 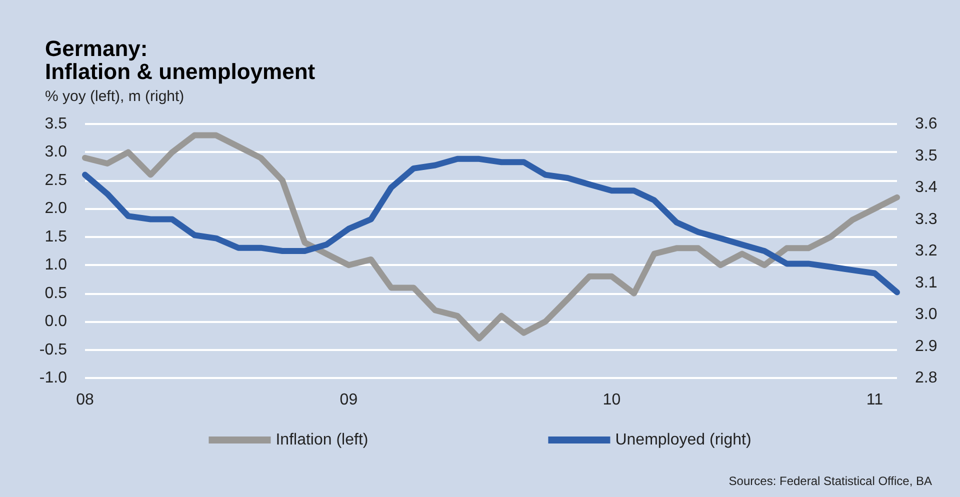 What do you see at coordinates (926, 187) in the screenshot?
I see `y2-tick-label: 3.4` at bounding box center [926, 187].